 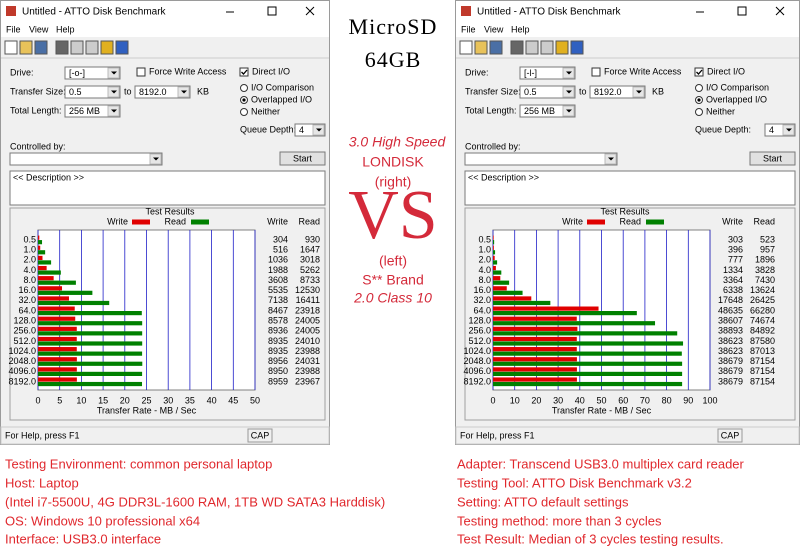 I want to click on force-write-label: Force Write Access, so click(x=188, y=71).